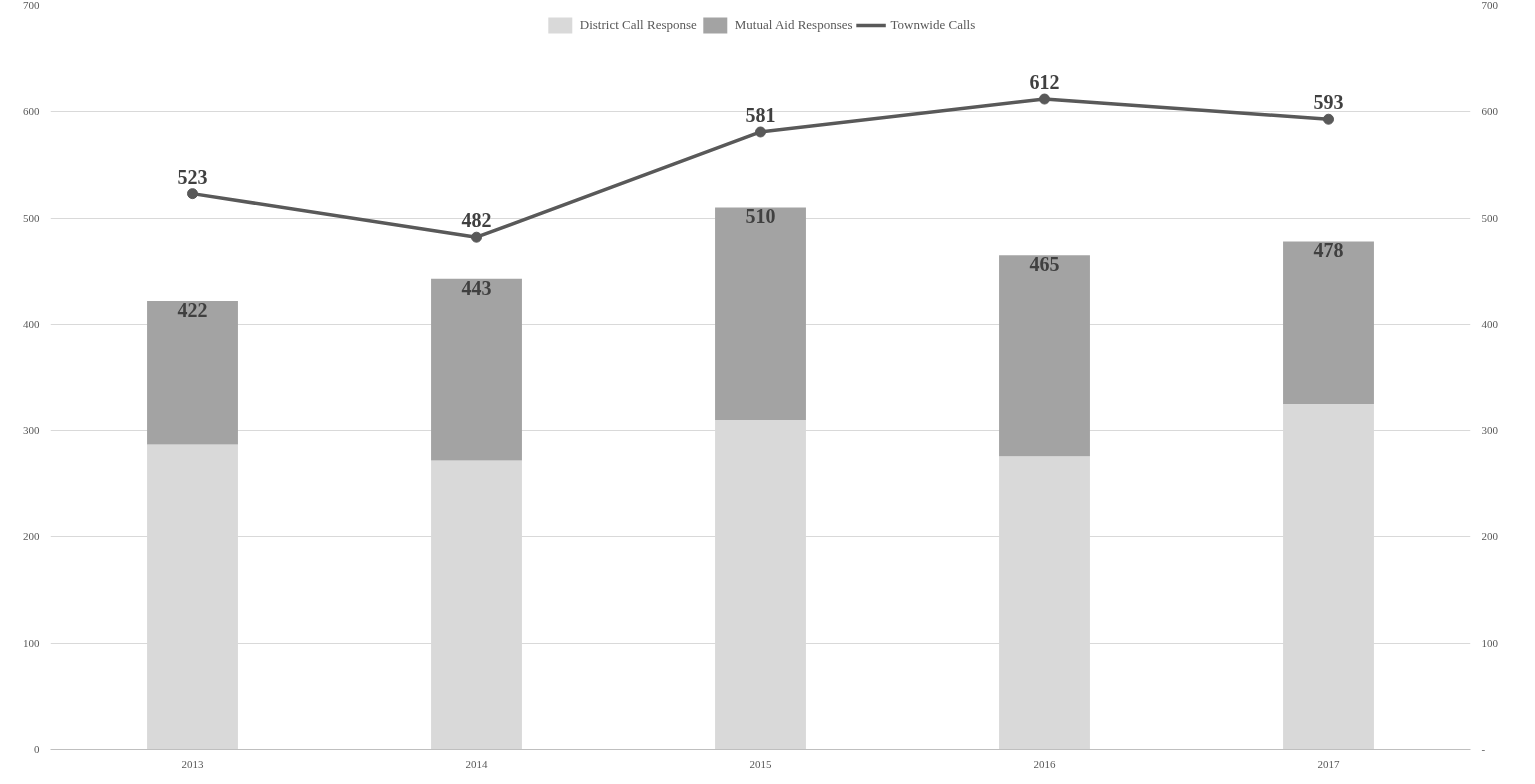 This screenshot has width=1535, height=784. Describe the element at coordinates (760, 763) in the screenshot. I see `x-tick-label: 2015` at that location.